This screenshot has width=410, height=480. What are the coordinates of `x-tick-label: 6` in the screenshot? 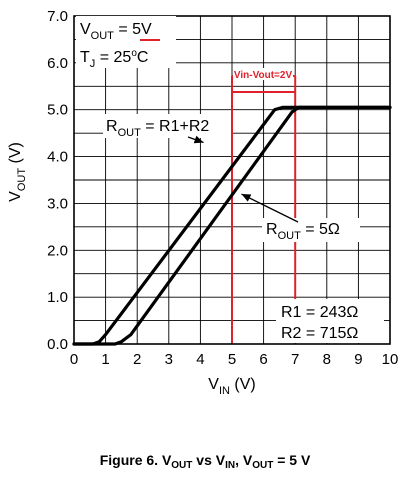 It's located at (263, 359).